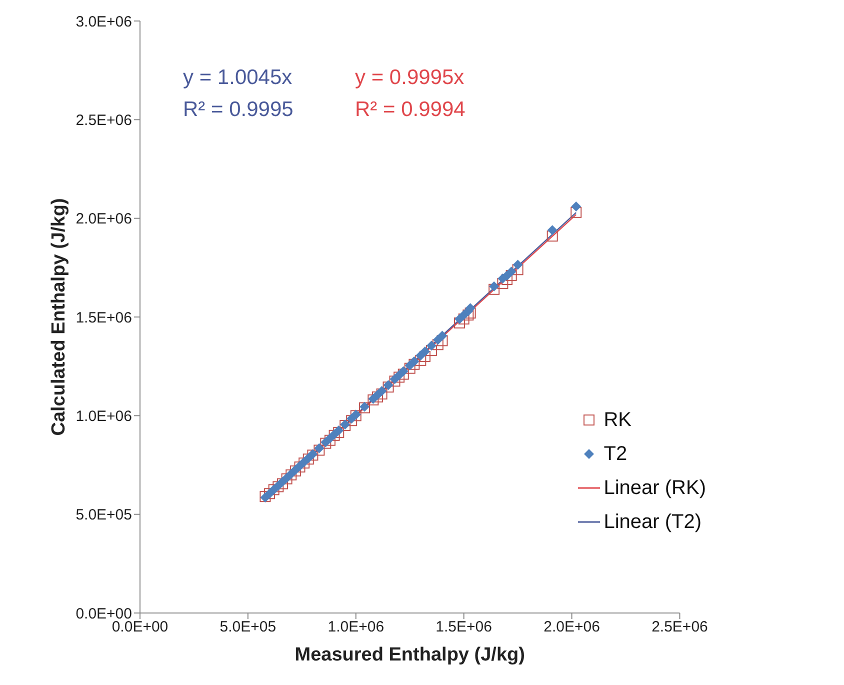 The width and height of the screenshot is (844, 685). What do you see at coordinates (653, 522) in the screenshot?
I see `legend-label: Linear (T2)` at bounding box center [653, 522].